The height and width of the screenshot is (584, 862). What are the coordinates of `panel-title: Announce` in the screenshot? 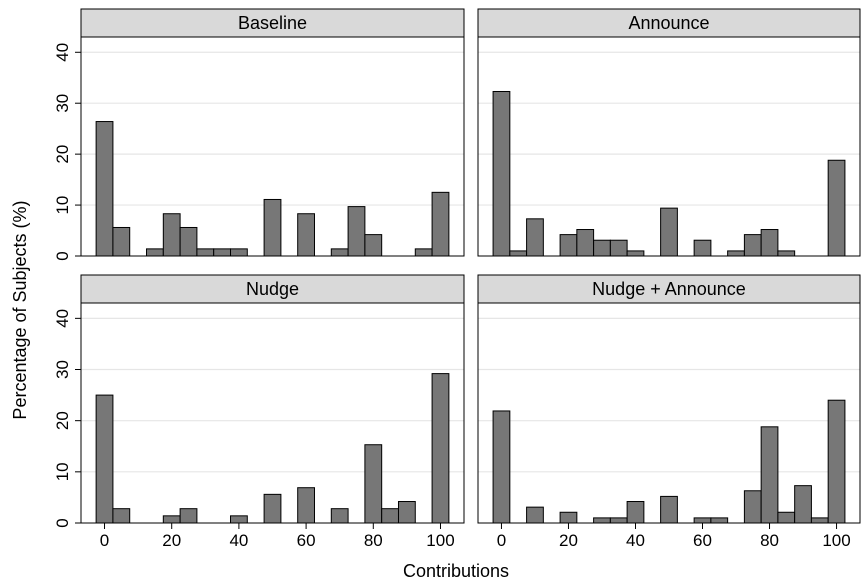 It's located at (668, 23).